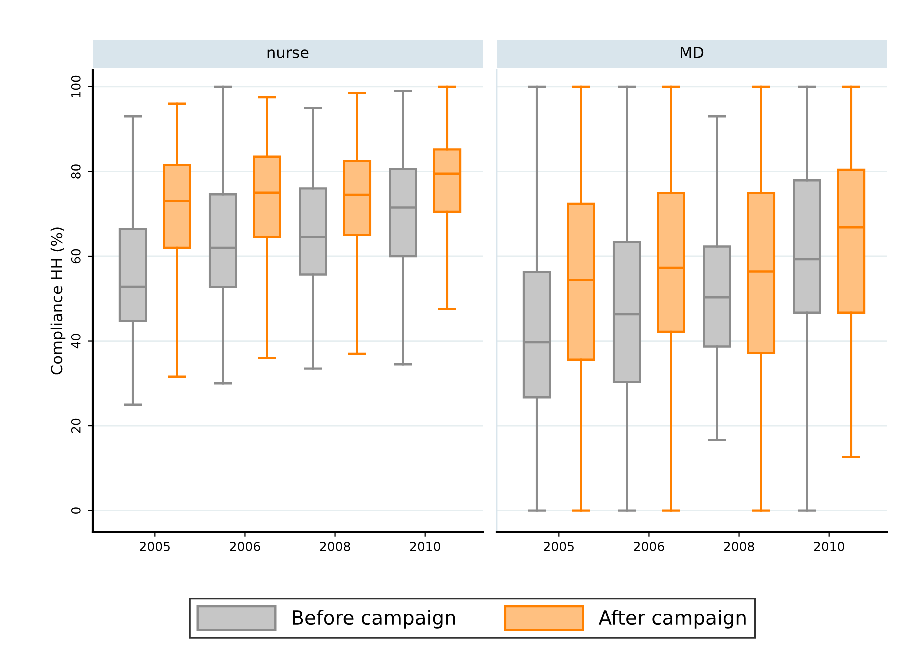 The image size is (909, 661). What do you see at coordinates (76, 171) in the screenshot?
I see `y-tick-label: 80` at bounding box center [76, 171].